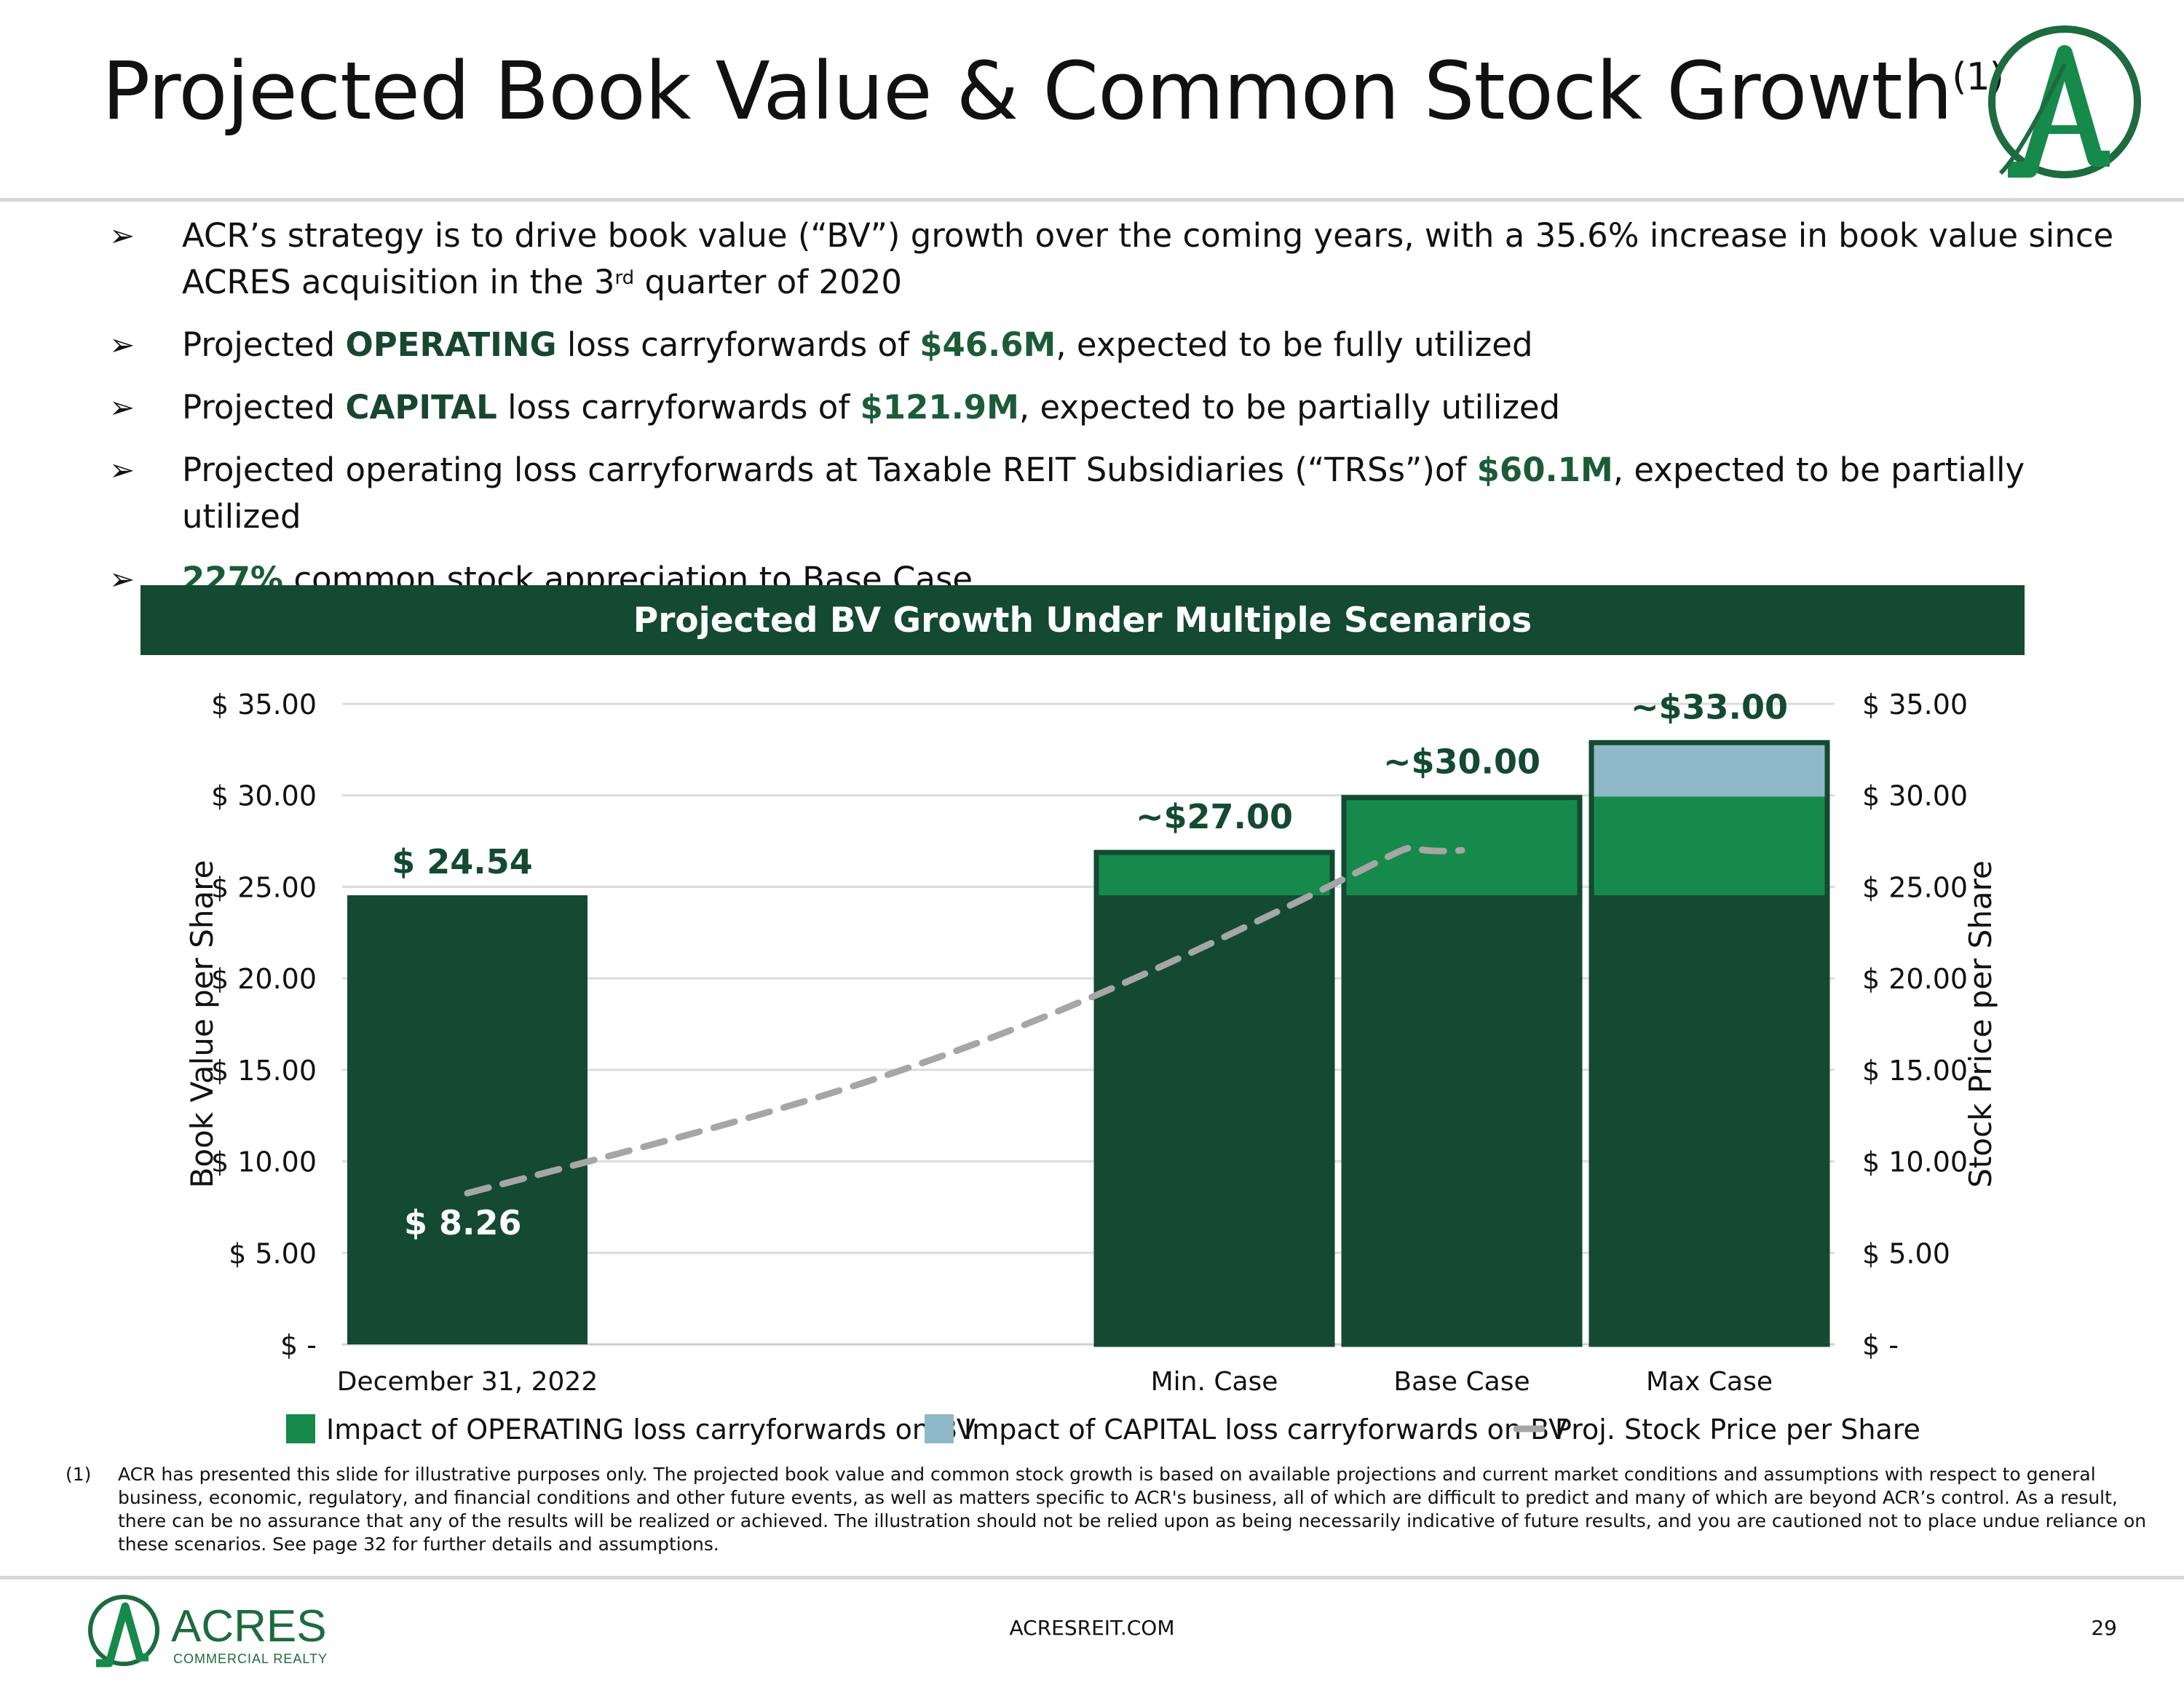 Image resolution: width=2184 pixels, height=1685 pixels. What do you see at coordinates (1915, 1071) in the screenshot?
I see `y-right-tick-label: $ 15.00` at bounding box center [1915, 1071].